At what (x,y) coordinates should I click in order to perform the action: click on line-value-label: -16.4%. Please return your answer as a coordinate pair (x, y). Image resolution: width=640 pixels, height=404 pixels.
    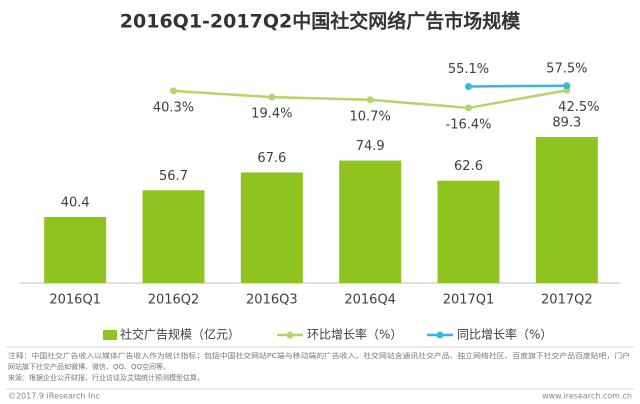
    Looking at the image, I should click on (469, 124).